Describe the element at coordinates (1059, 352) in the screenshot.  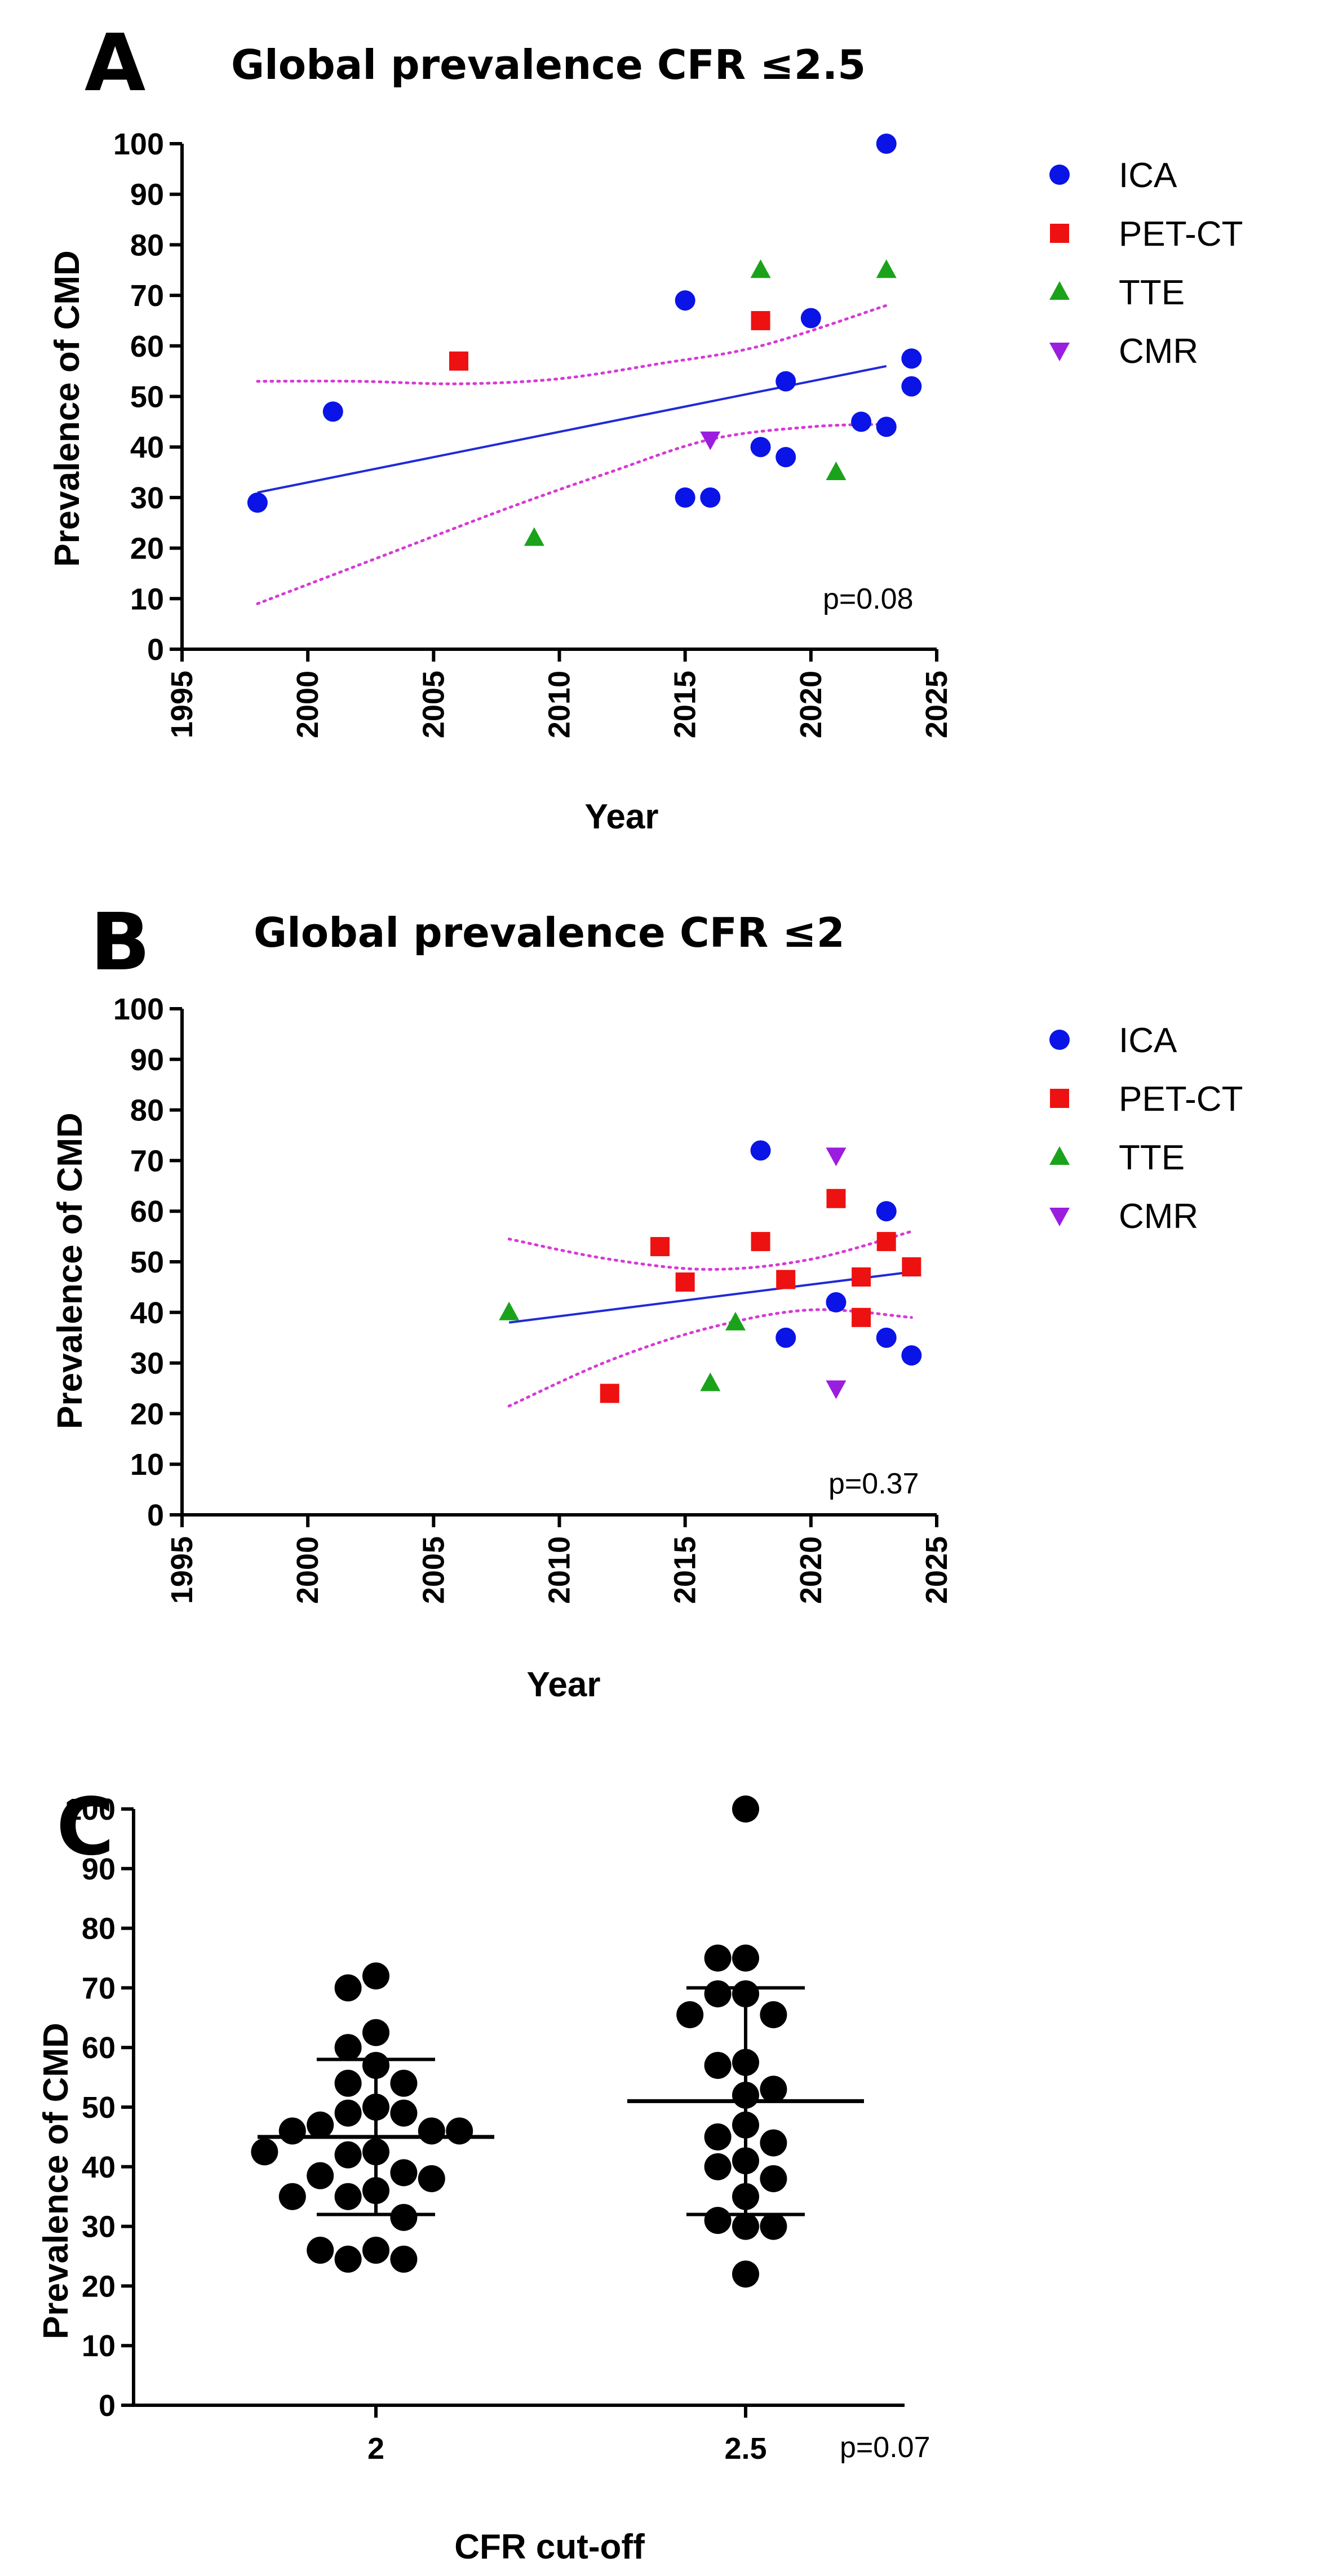
I see `panel-a-legend-marker-cmr` at that location.